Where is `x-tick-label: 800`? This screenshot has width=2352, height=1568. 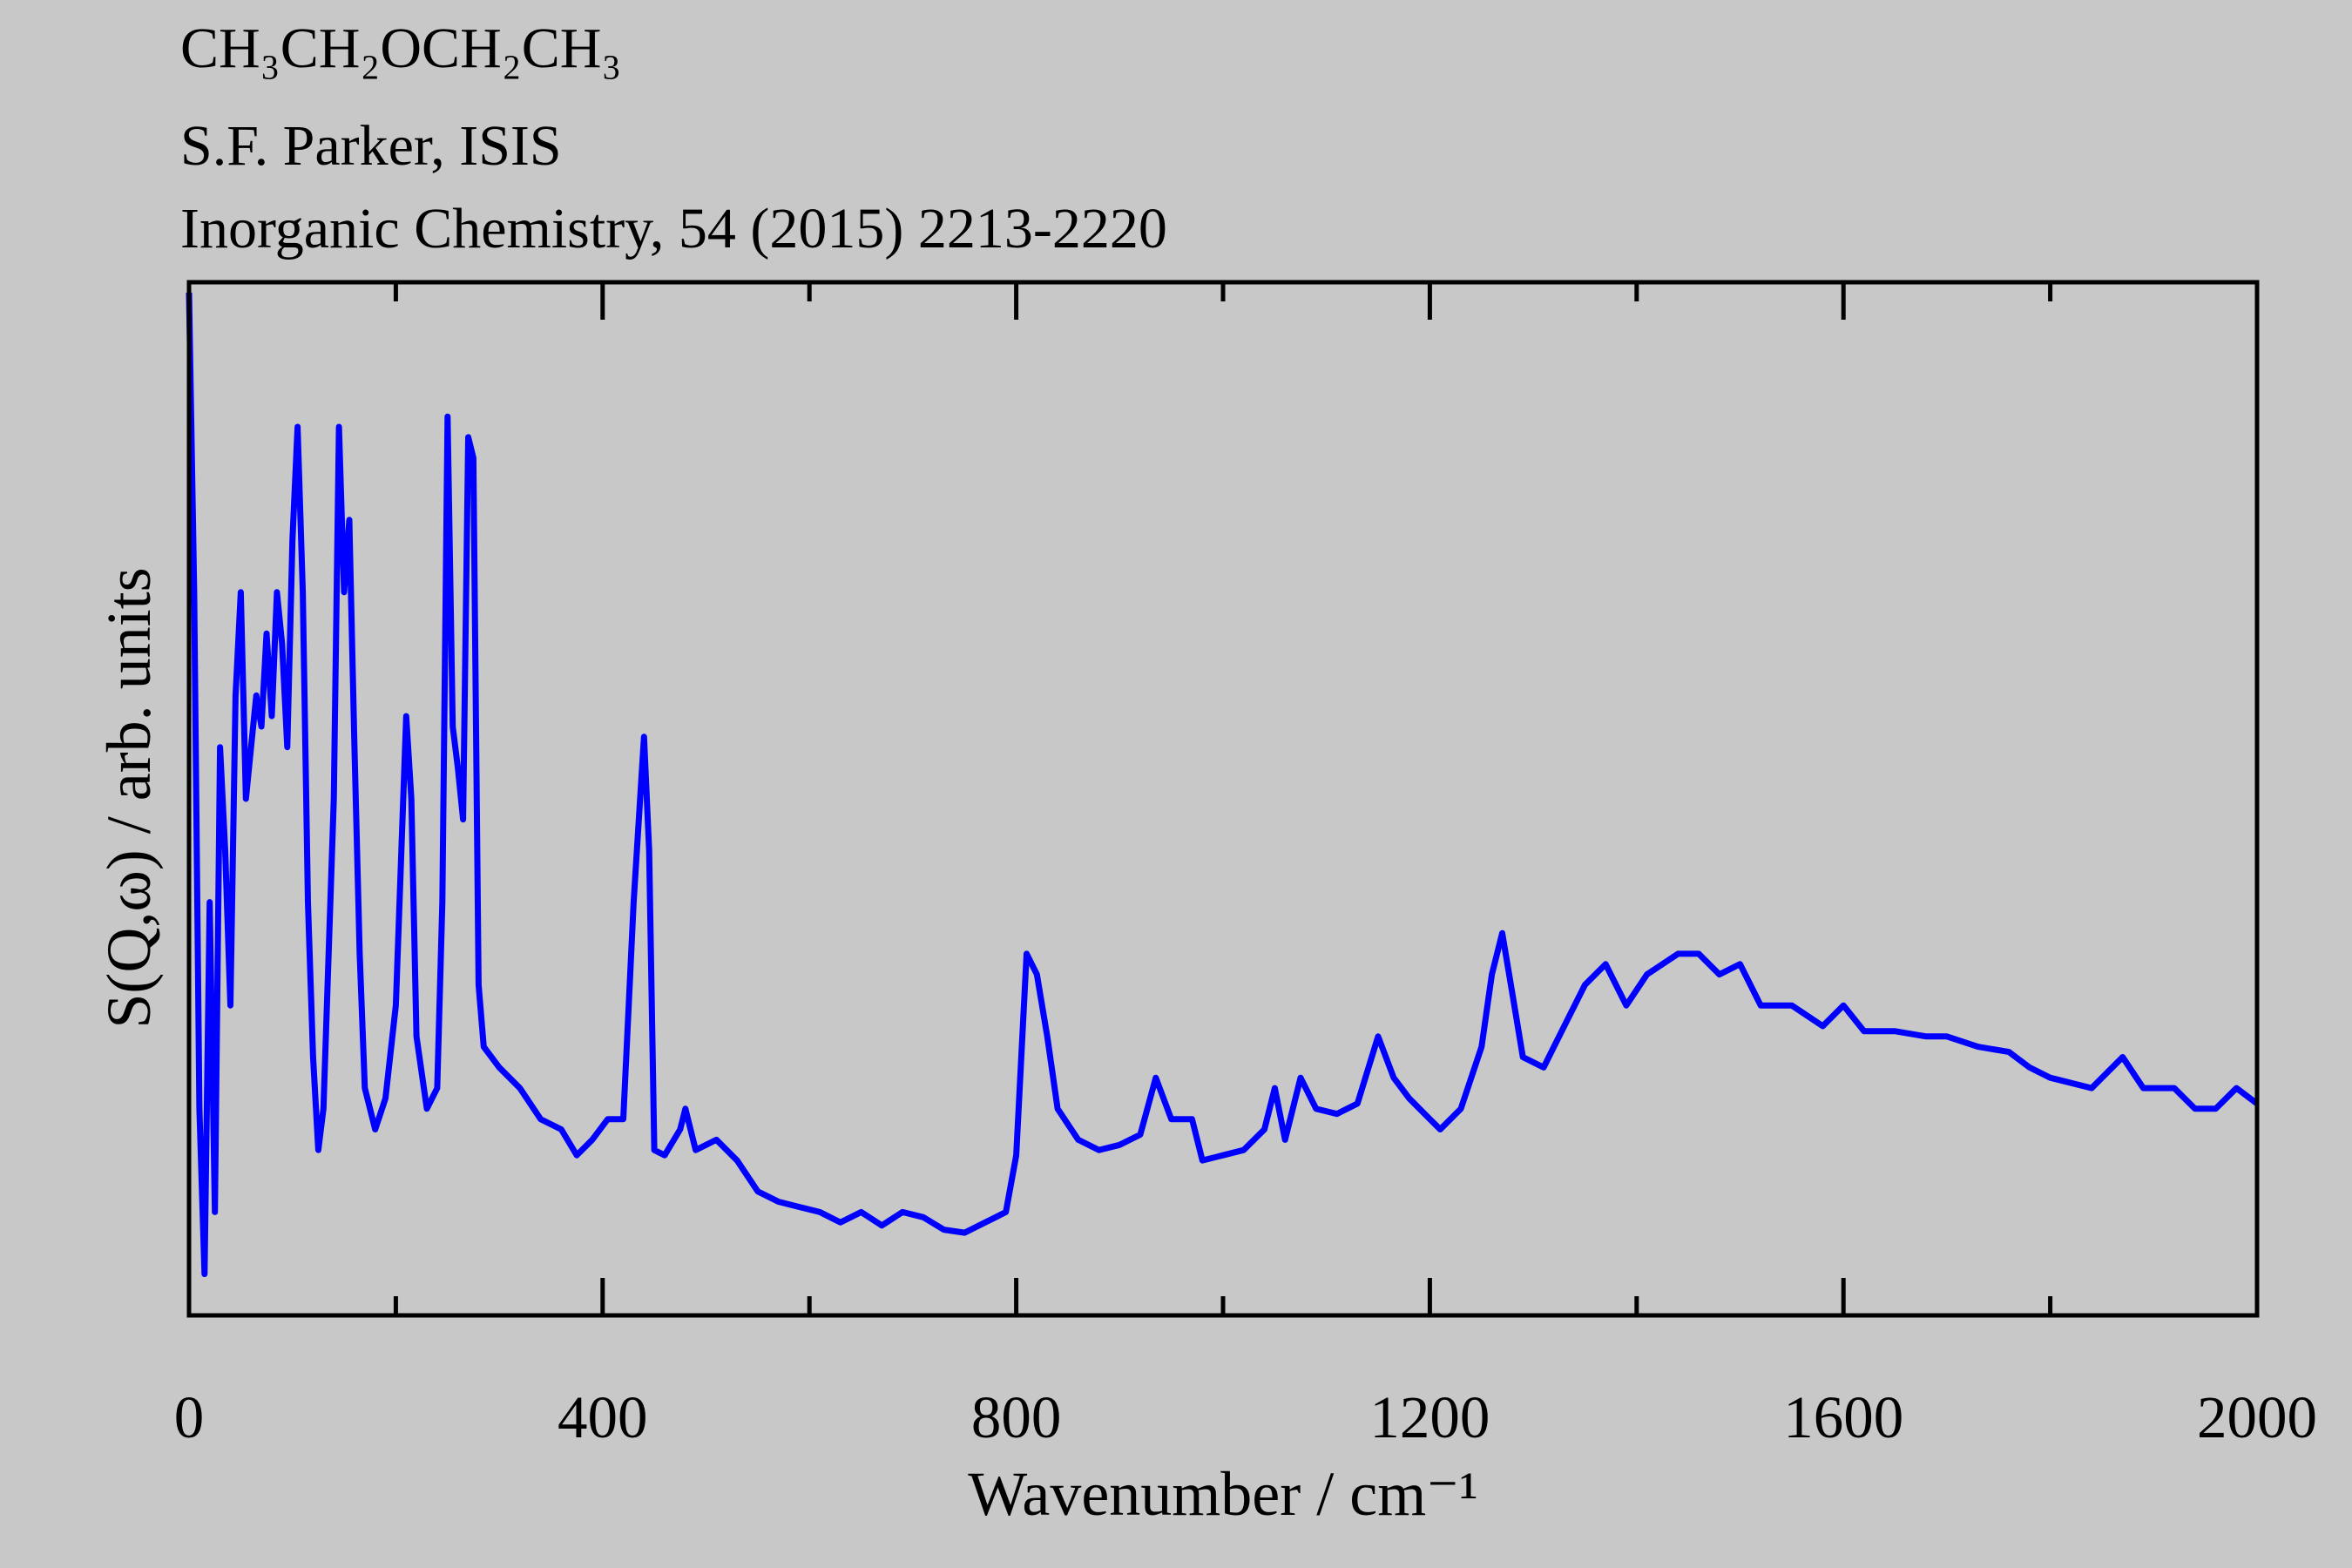 x-tick-label: 800 is located at coordinates (1016, 1417).